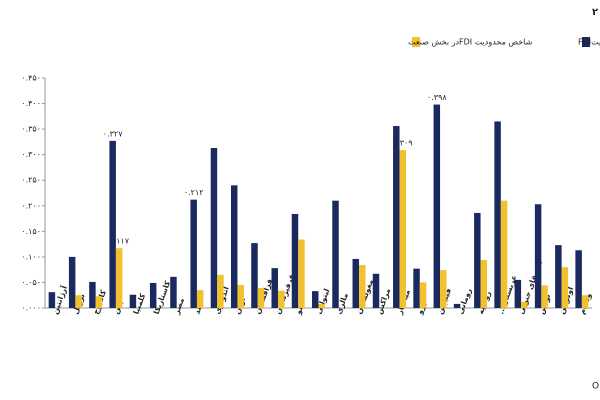  I want to click on y-tick-label: ۰.۰۵۰, so click(31, 282).